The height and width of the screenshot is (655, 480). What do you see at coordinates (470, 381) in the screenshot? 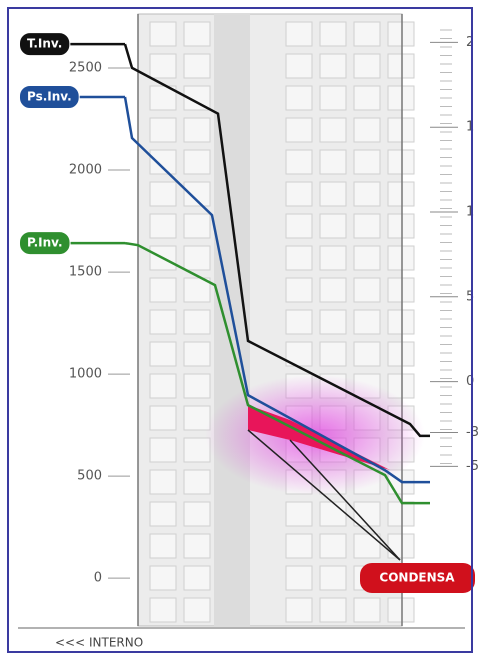
I see `y2-tick-label: 0` at bounding box center [470, 381].